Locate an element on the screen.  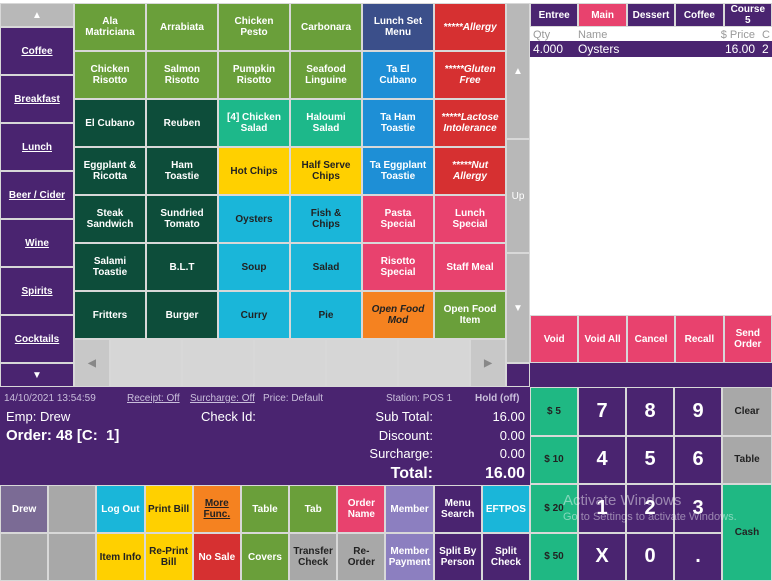
menu-item: Open Food Item is located at coordinates (470, 315).